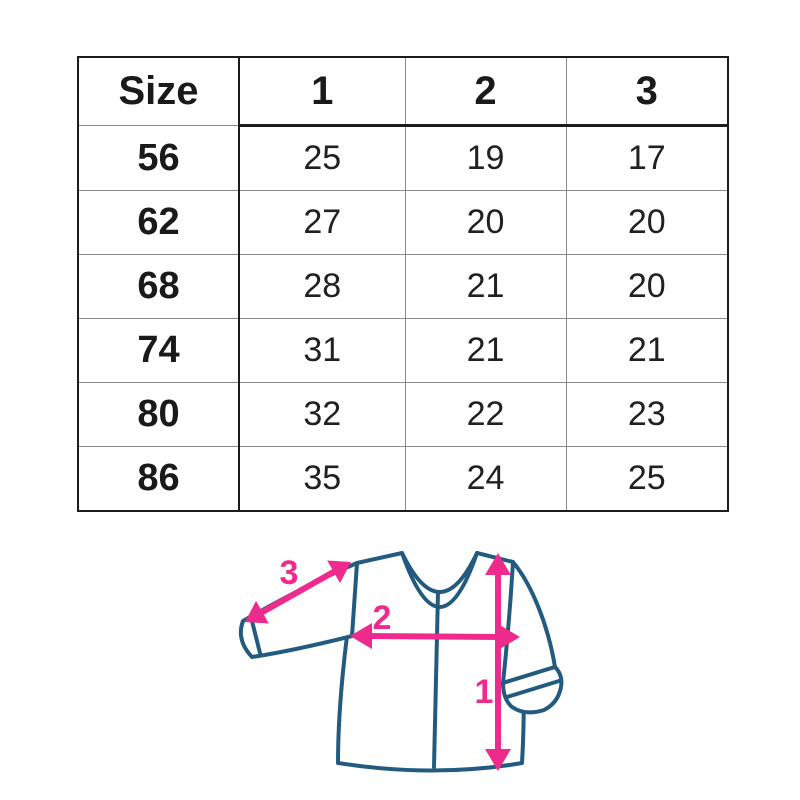  What do you see at coordinates (289, 573) in the screenshot?
I see `measure-label-3: 3` at bounding box center [289, 573].